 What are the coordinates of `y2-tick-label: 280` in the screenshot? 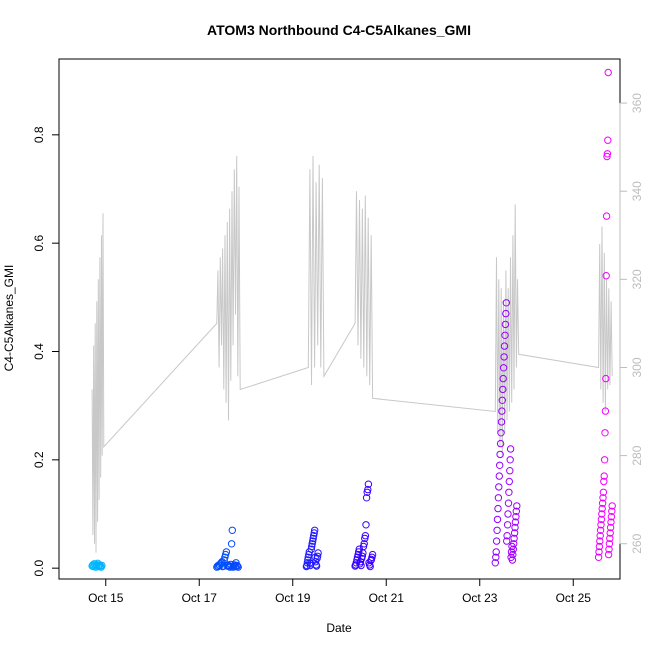 It's located at (637, 455).